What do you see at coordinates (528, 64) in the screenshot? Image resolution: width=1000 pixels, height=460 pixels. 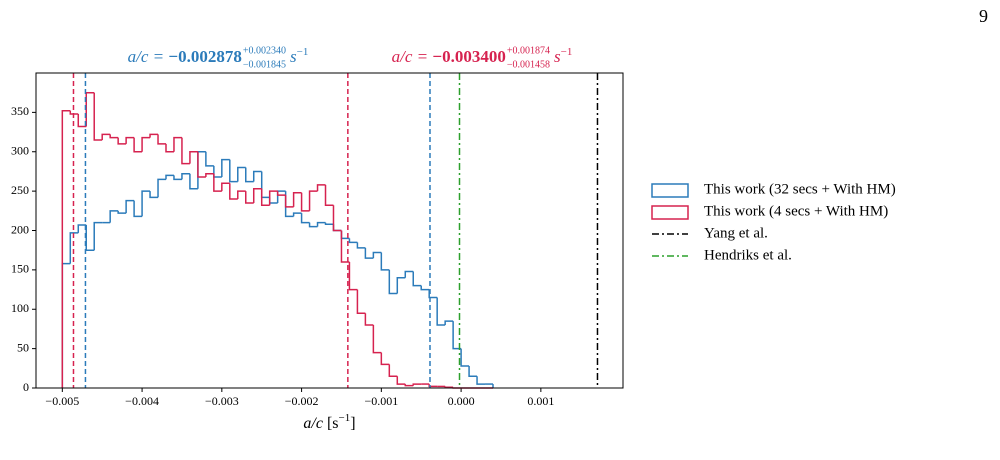 I see `annotation-lower: −0.001458` at bounding box center [528, 64].